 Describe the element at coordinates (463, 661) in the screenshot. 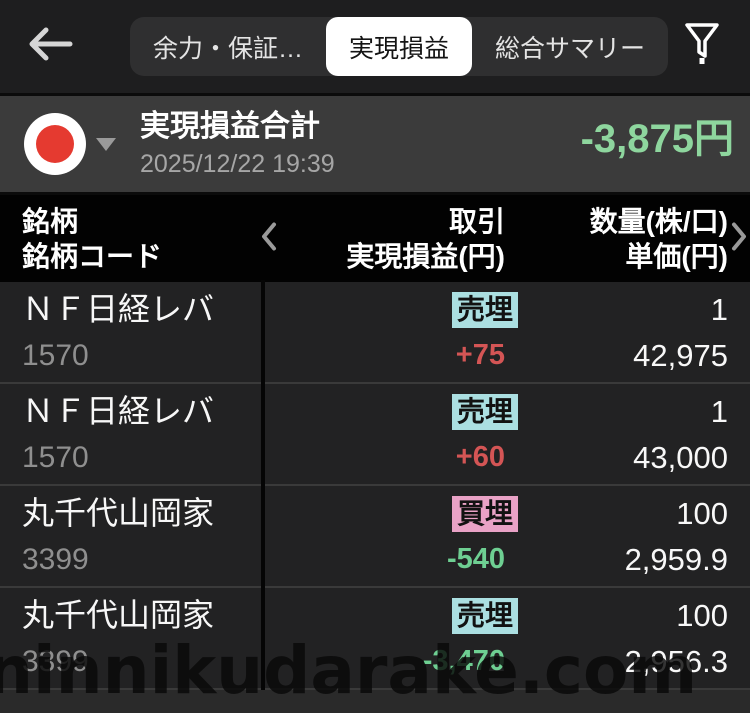

I see `pl-value: -3,470` at that location.